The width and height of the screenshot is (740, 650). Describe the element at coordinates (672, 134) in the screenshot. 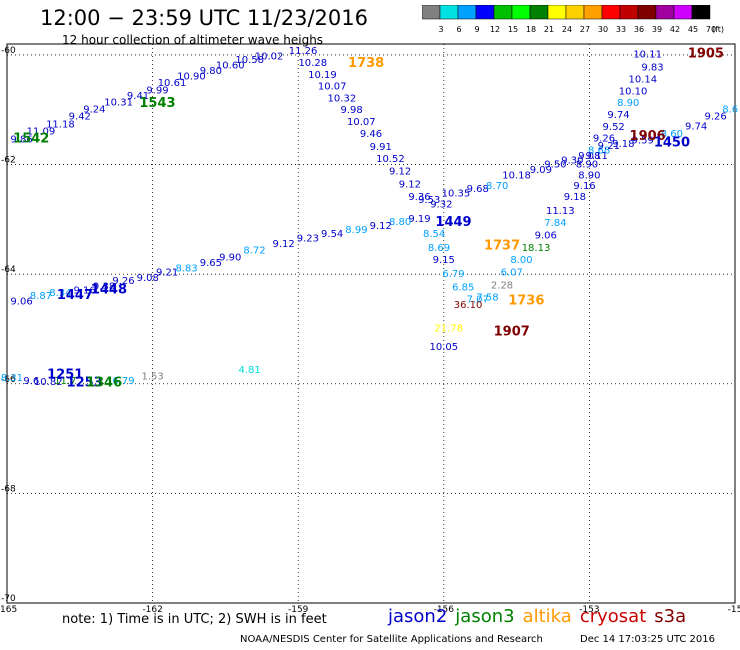

I see `swh-value-label: 8.60` at that location.